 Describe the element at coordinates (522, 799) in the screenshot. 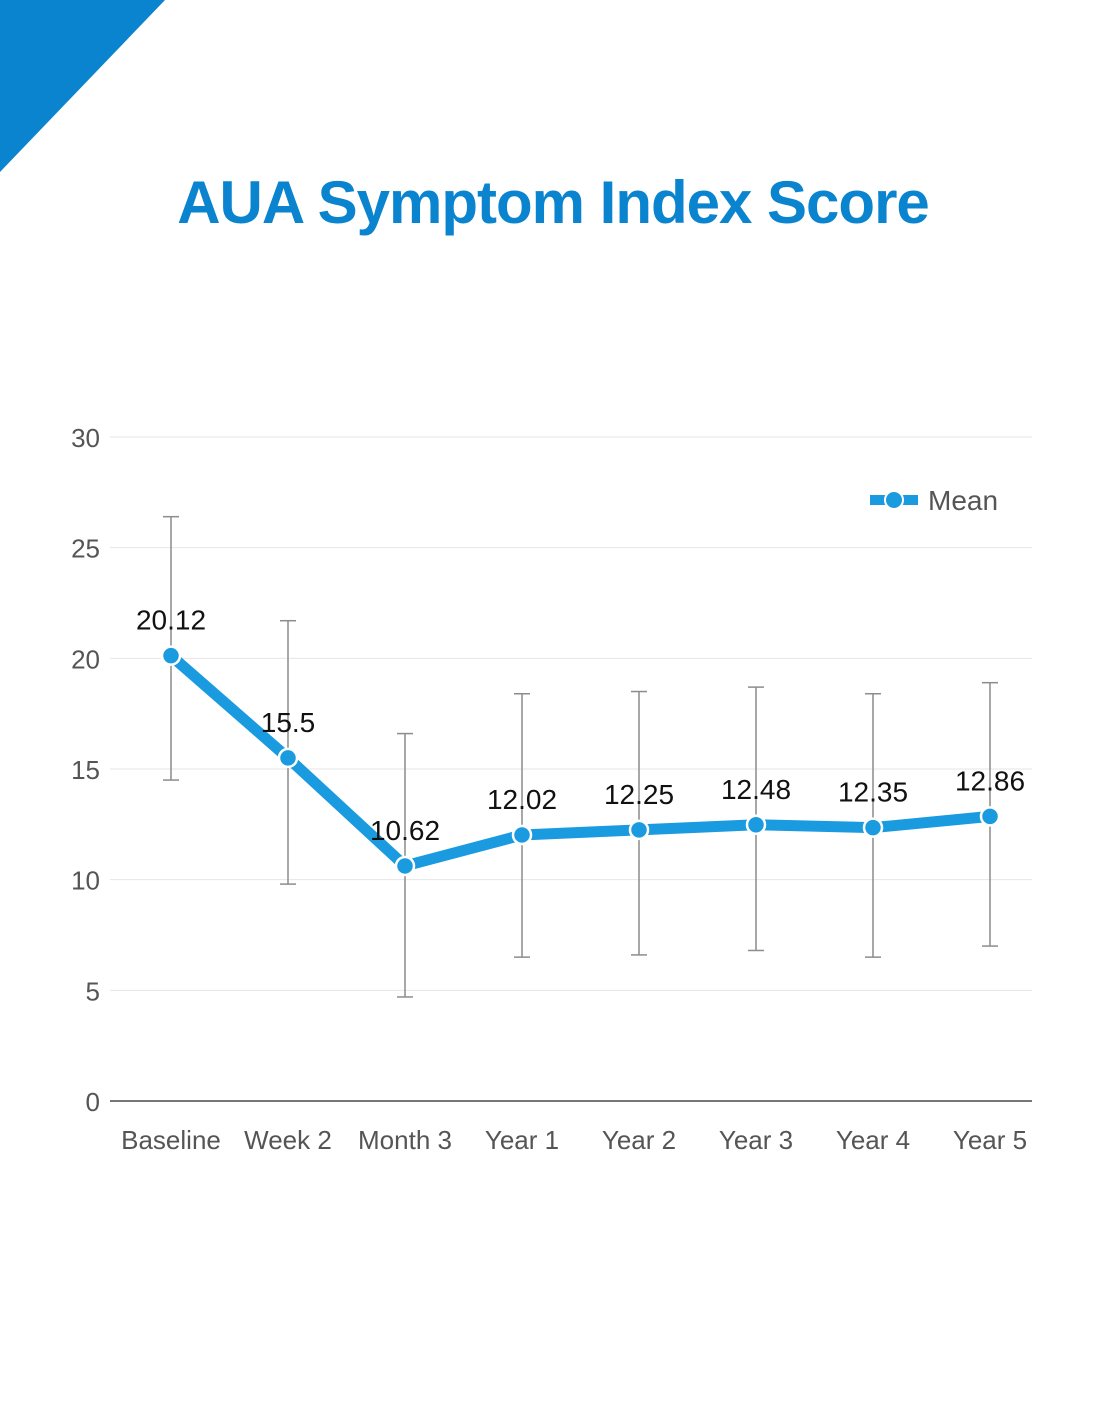

I see `data-label: 12.02` at that location.